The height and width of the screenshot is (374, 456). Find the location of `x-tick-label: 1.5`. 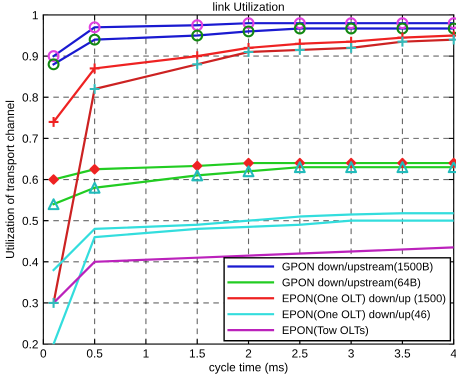

x-tick-label: 1.5 is located at coordinates (197, 353).